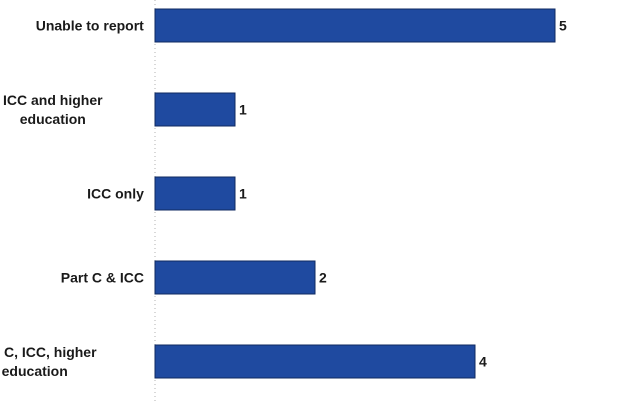  I want to click on category-label: ICC and higher education, so click(53, 109).